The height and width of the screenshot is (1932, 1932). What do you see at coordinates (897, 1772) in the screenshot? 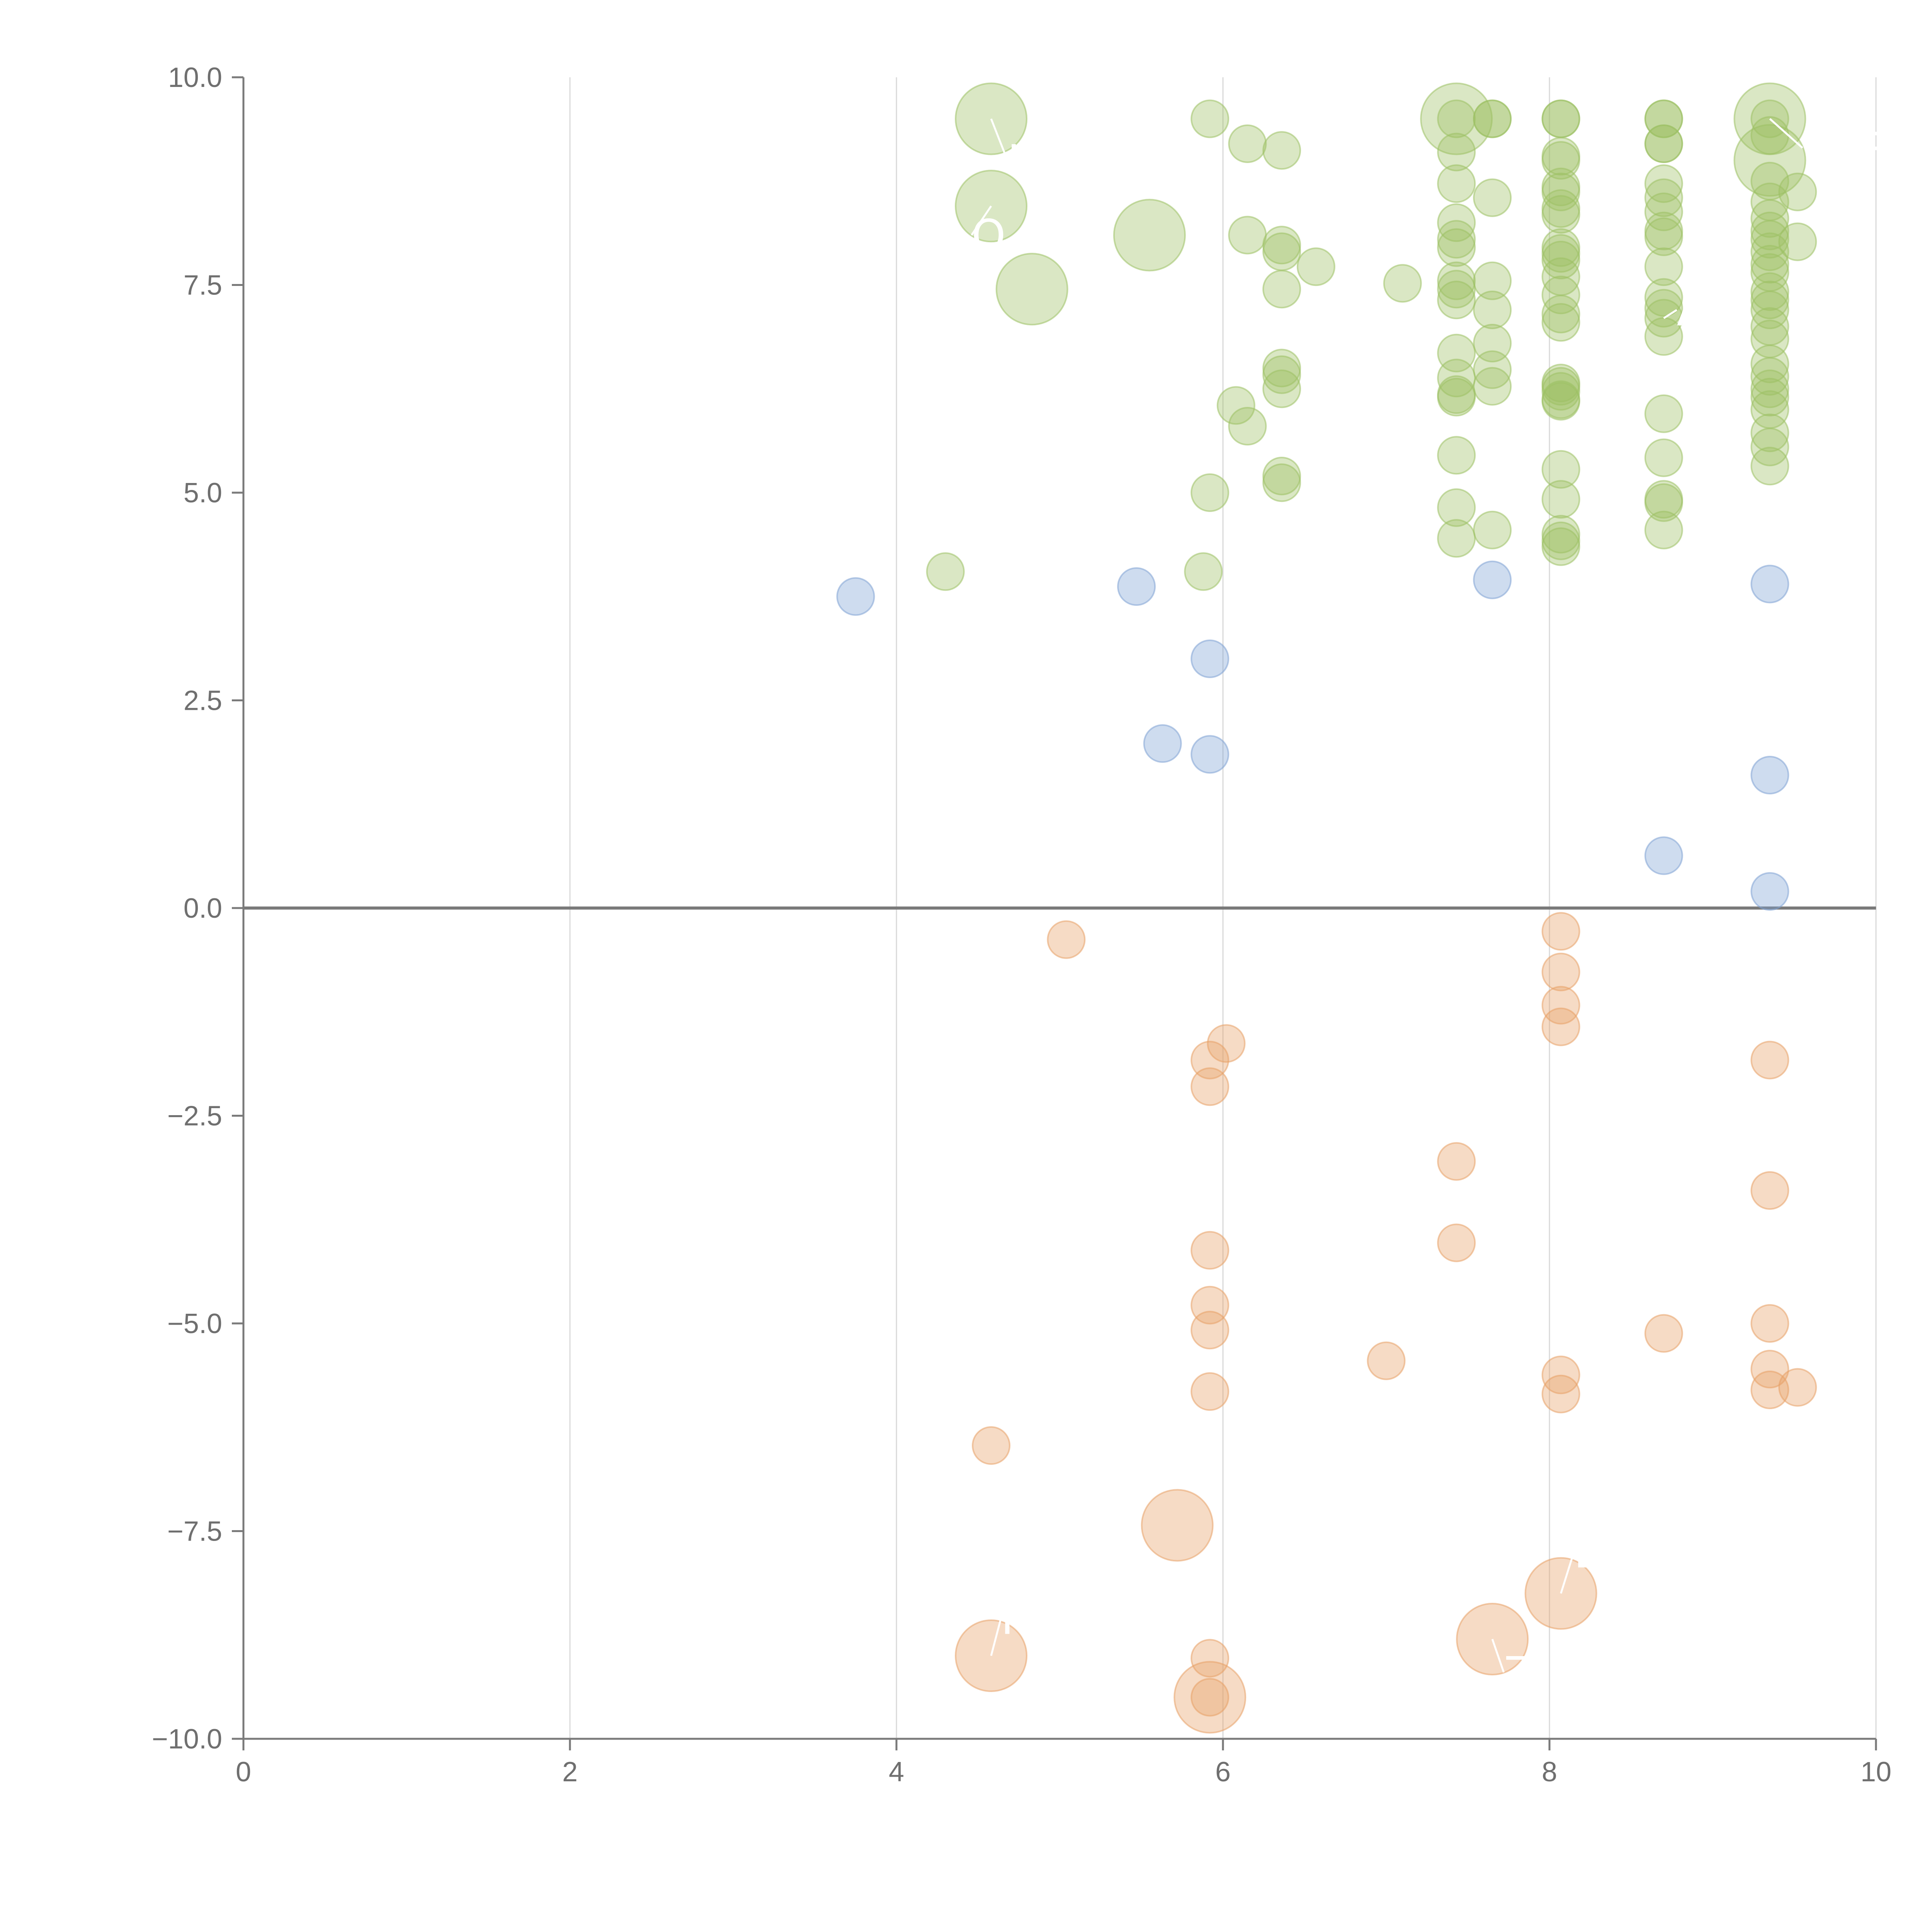
I see `x-tick-label: 4` at bounding box center [897, 1772].